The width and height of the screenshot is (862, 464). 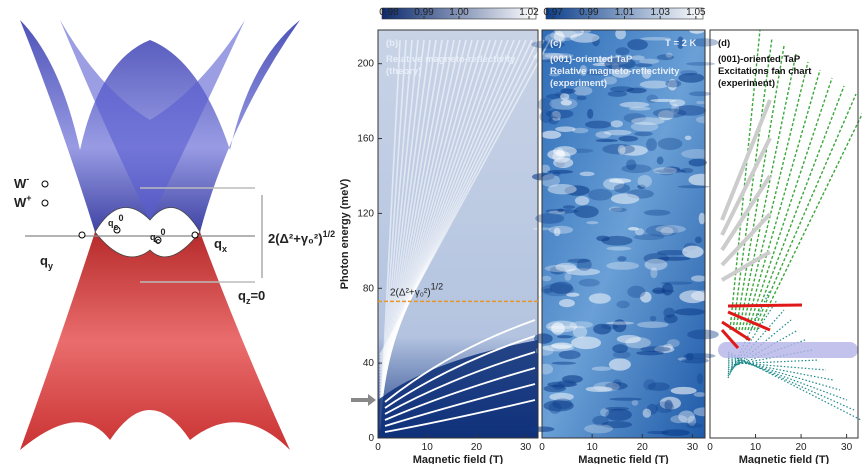 What do you see at coordinates (251, 297) in the screenshot?
I see `diagram-label: qz=0` at bounding box center [251, 297].